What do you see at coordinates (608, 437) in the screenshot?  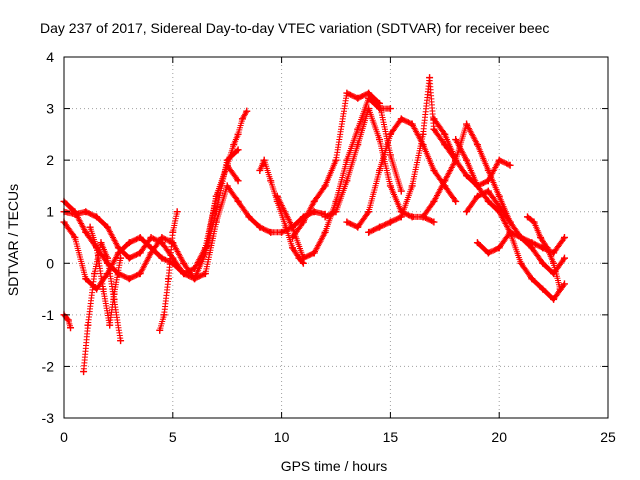 I see `x-tick-label: 25` at bounding box center [608, 437].